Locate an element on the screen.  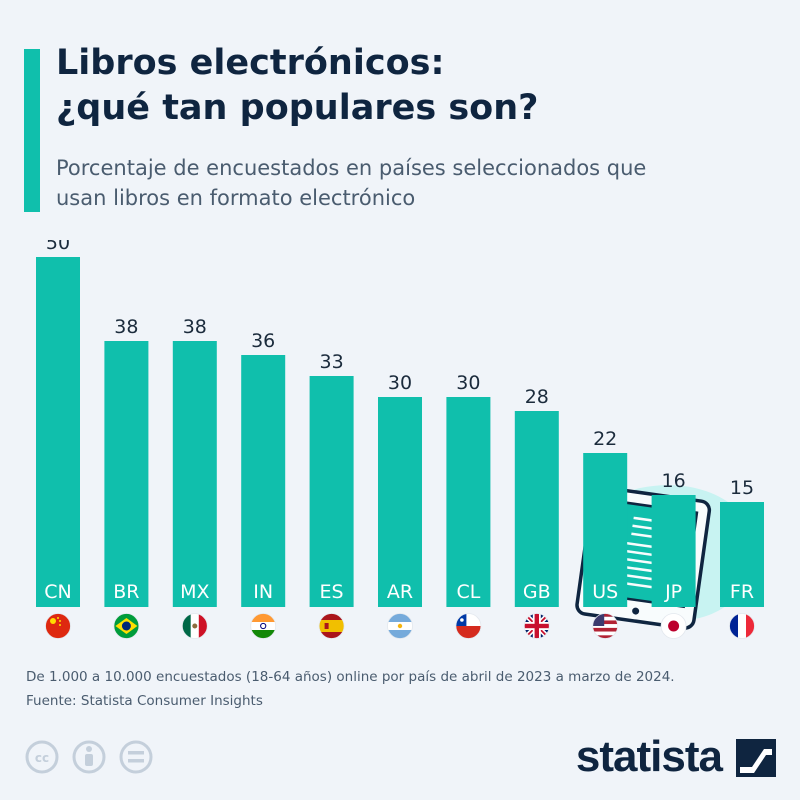
bar-mx is located at coordinates (194, 474).